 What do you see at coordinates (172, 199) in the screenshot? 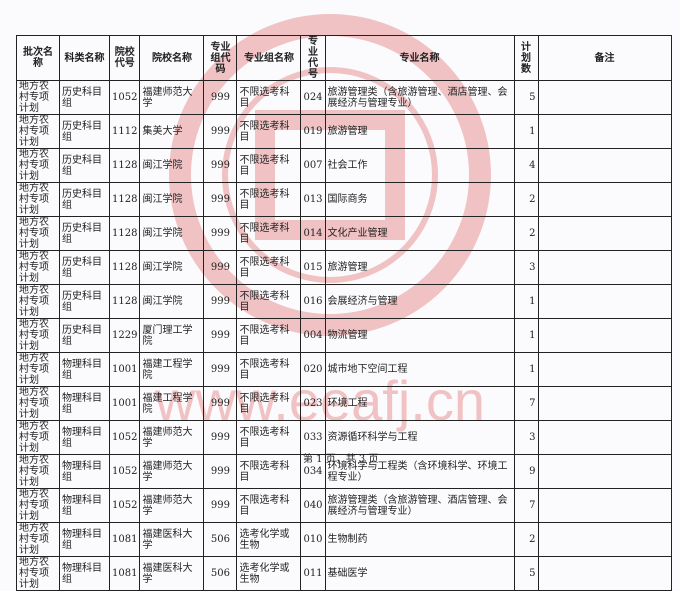
I see `table-cell: 闽江学院` at bounding box center [172, 199].